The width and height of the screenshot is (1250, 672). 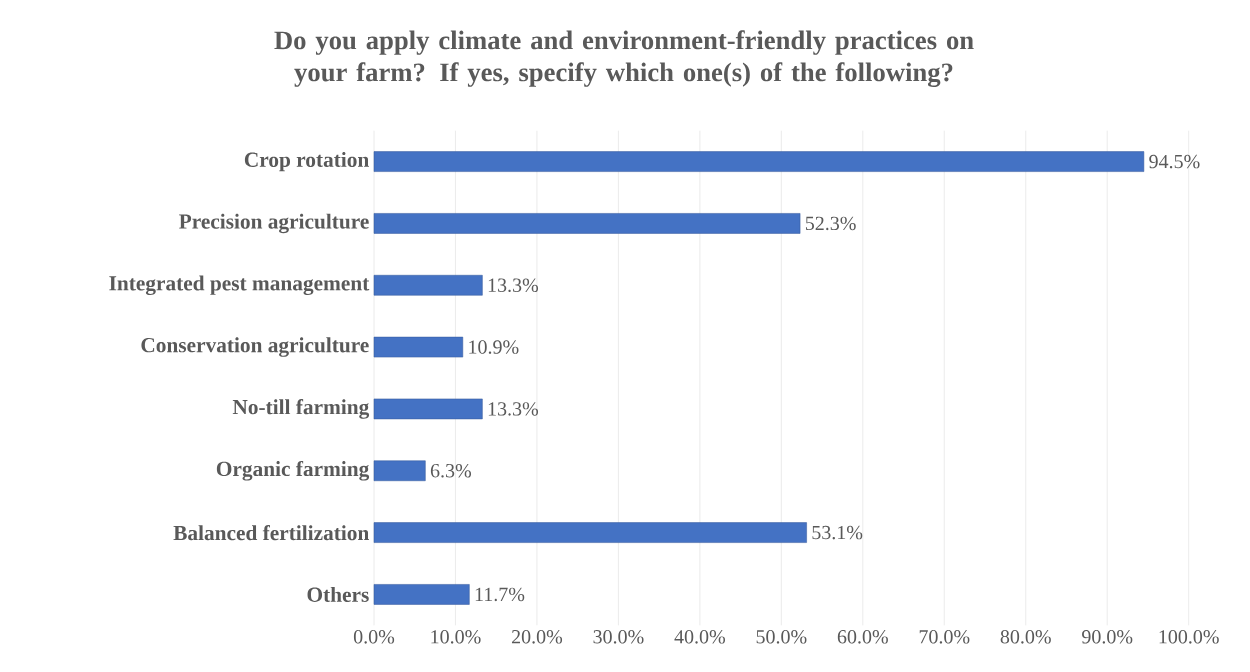 What do you see at coordinates (494, 347) in the screenshot?
I see `data-label: 10.9%` at bounding box center [494, 347].